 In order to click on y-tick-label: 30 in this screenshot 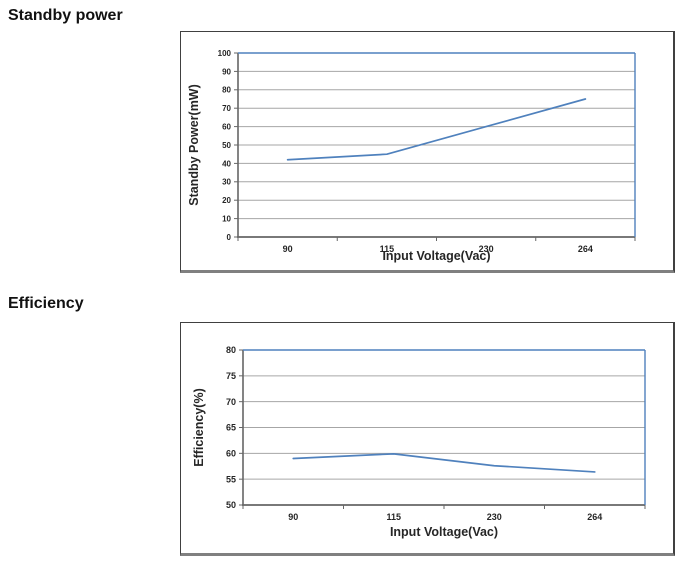, I will do `click(226, 182)`.